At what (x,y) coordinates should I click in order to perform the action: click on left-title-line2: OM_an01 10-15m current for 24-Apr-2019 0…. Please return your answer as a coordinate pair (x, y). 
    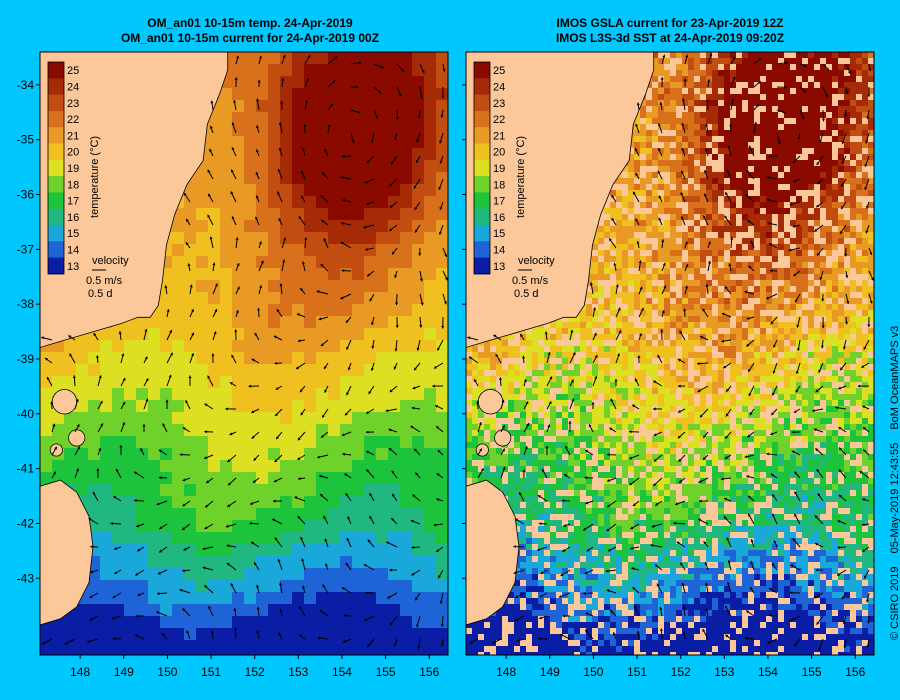
    Looking at the image, I should click on (250, 38).